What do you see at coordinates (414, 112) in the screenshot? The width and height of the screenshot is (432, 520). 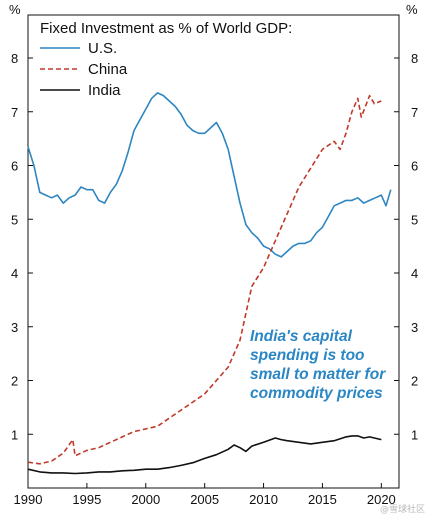 I see `y-tick-label-right-7: 7` at bounding box center [414, 112].